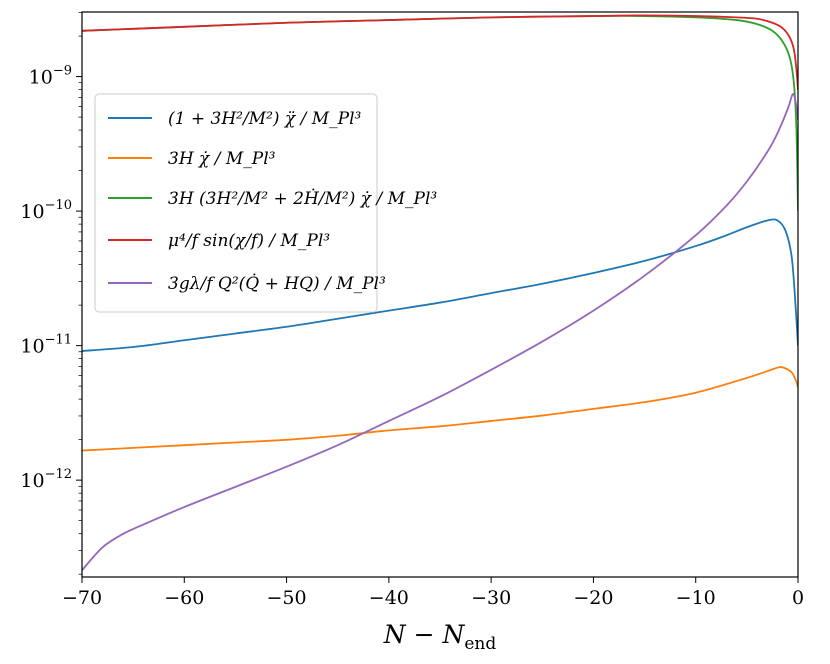 This screenshot has height=664, width=830. I want to click on x-tick-label: −40, so click(389, 598).